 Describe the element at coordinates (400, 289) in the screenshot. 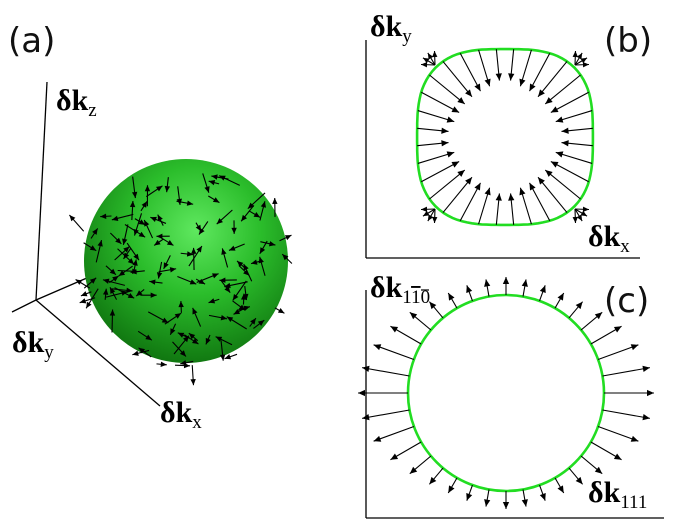

I see `panel-c-ky-label: δk110` at that location.